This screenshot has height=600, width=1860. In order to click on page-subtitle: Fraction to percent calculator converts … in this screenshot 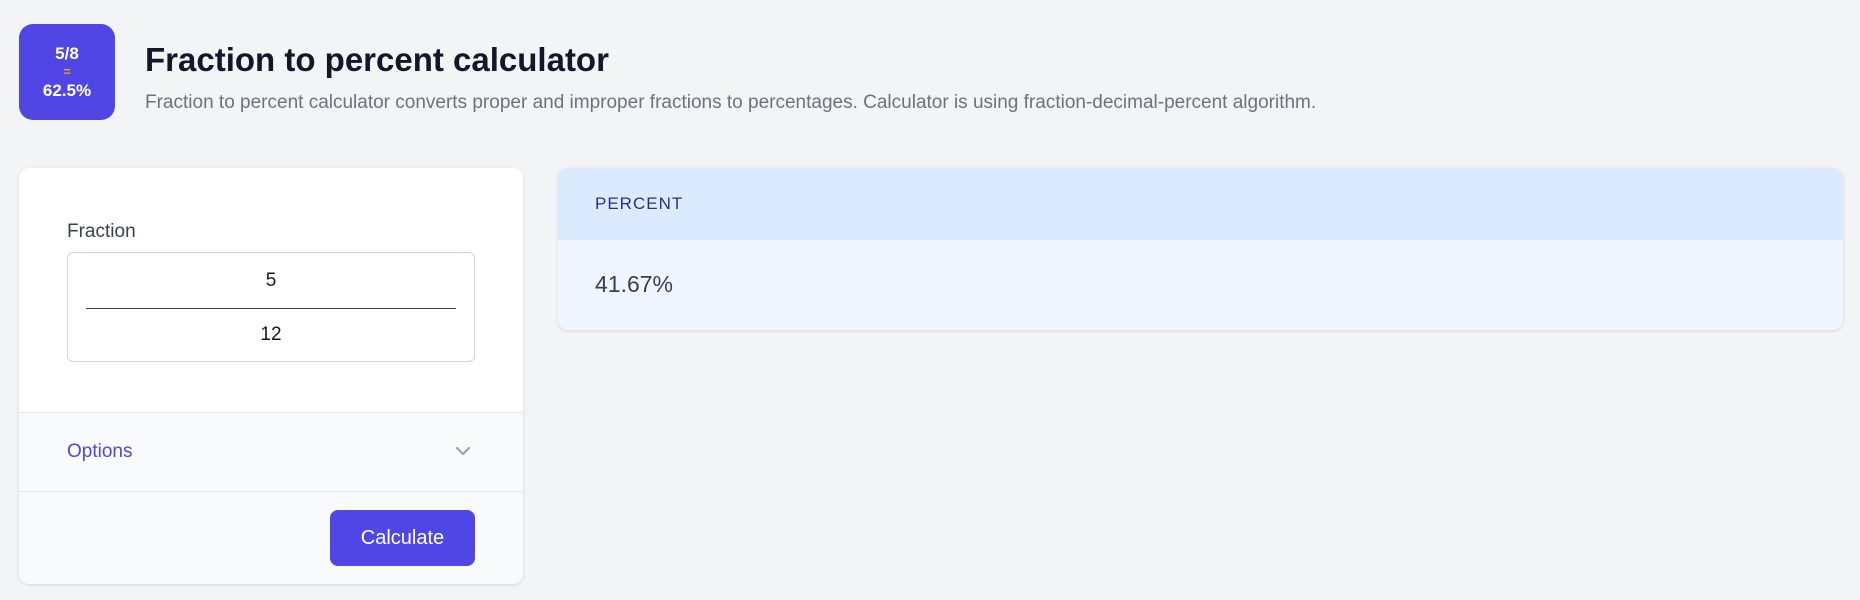, I will do `click(731, 102)`.